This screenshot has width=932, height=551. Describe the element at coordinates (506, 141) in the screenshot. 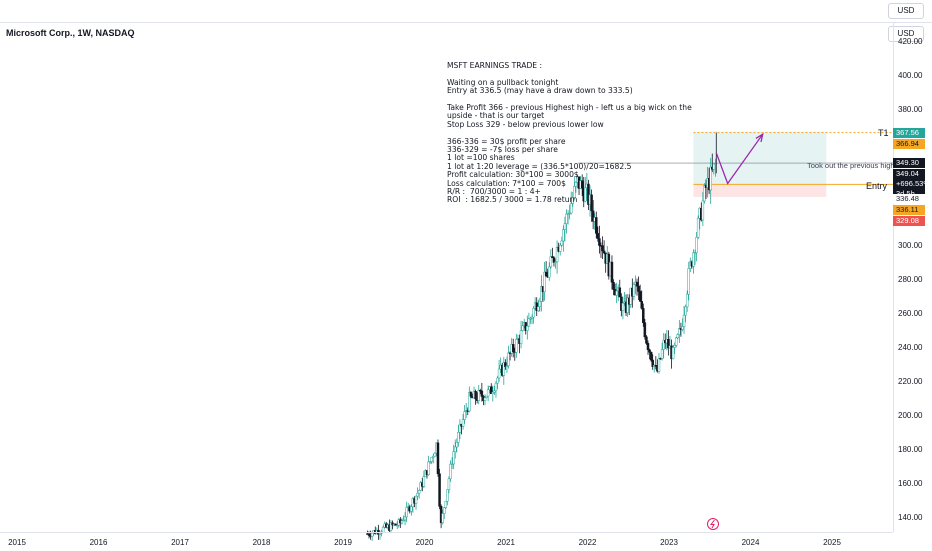

I see `note-line: 366-336 = 30$ profit per share` at that location.